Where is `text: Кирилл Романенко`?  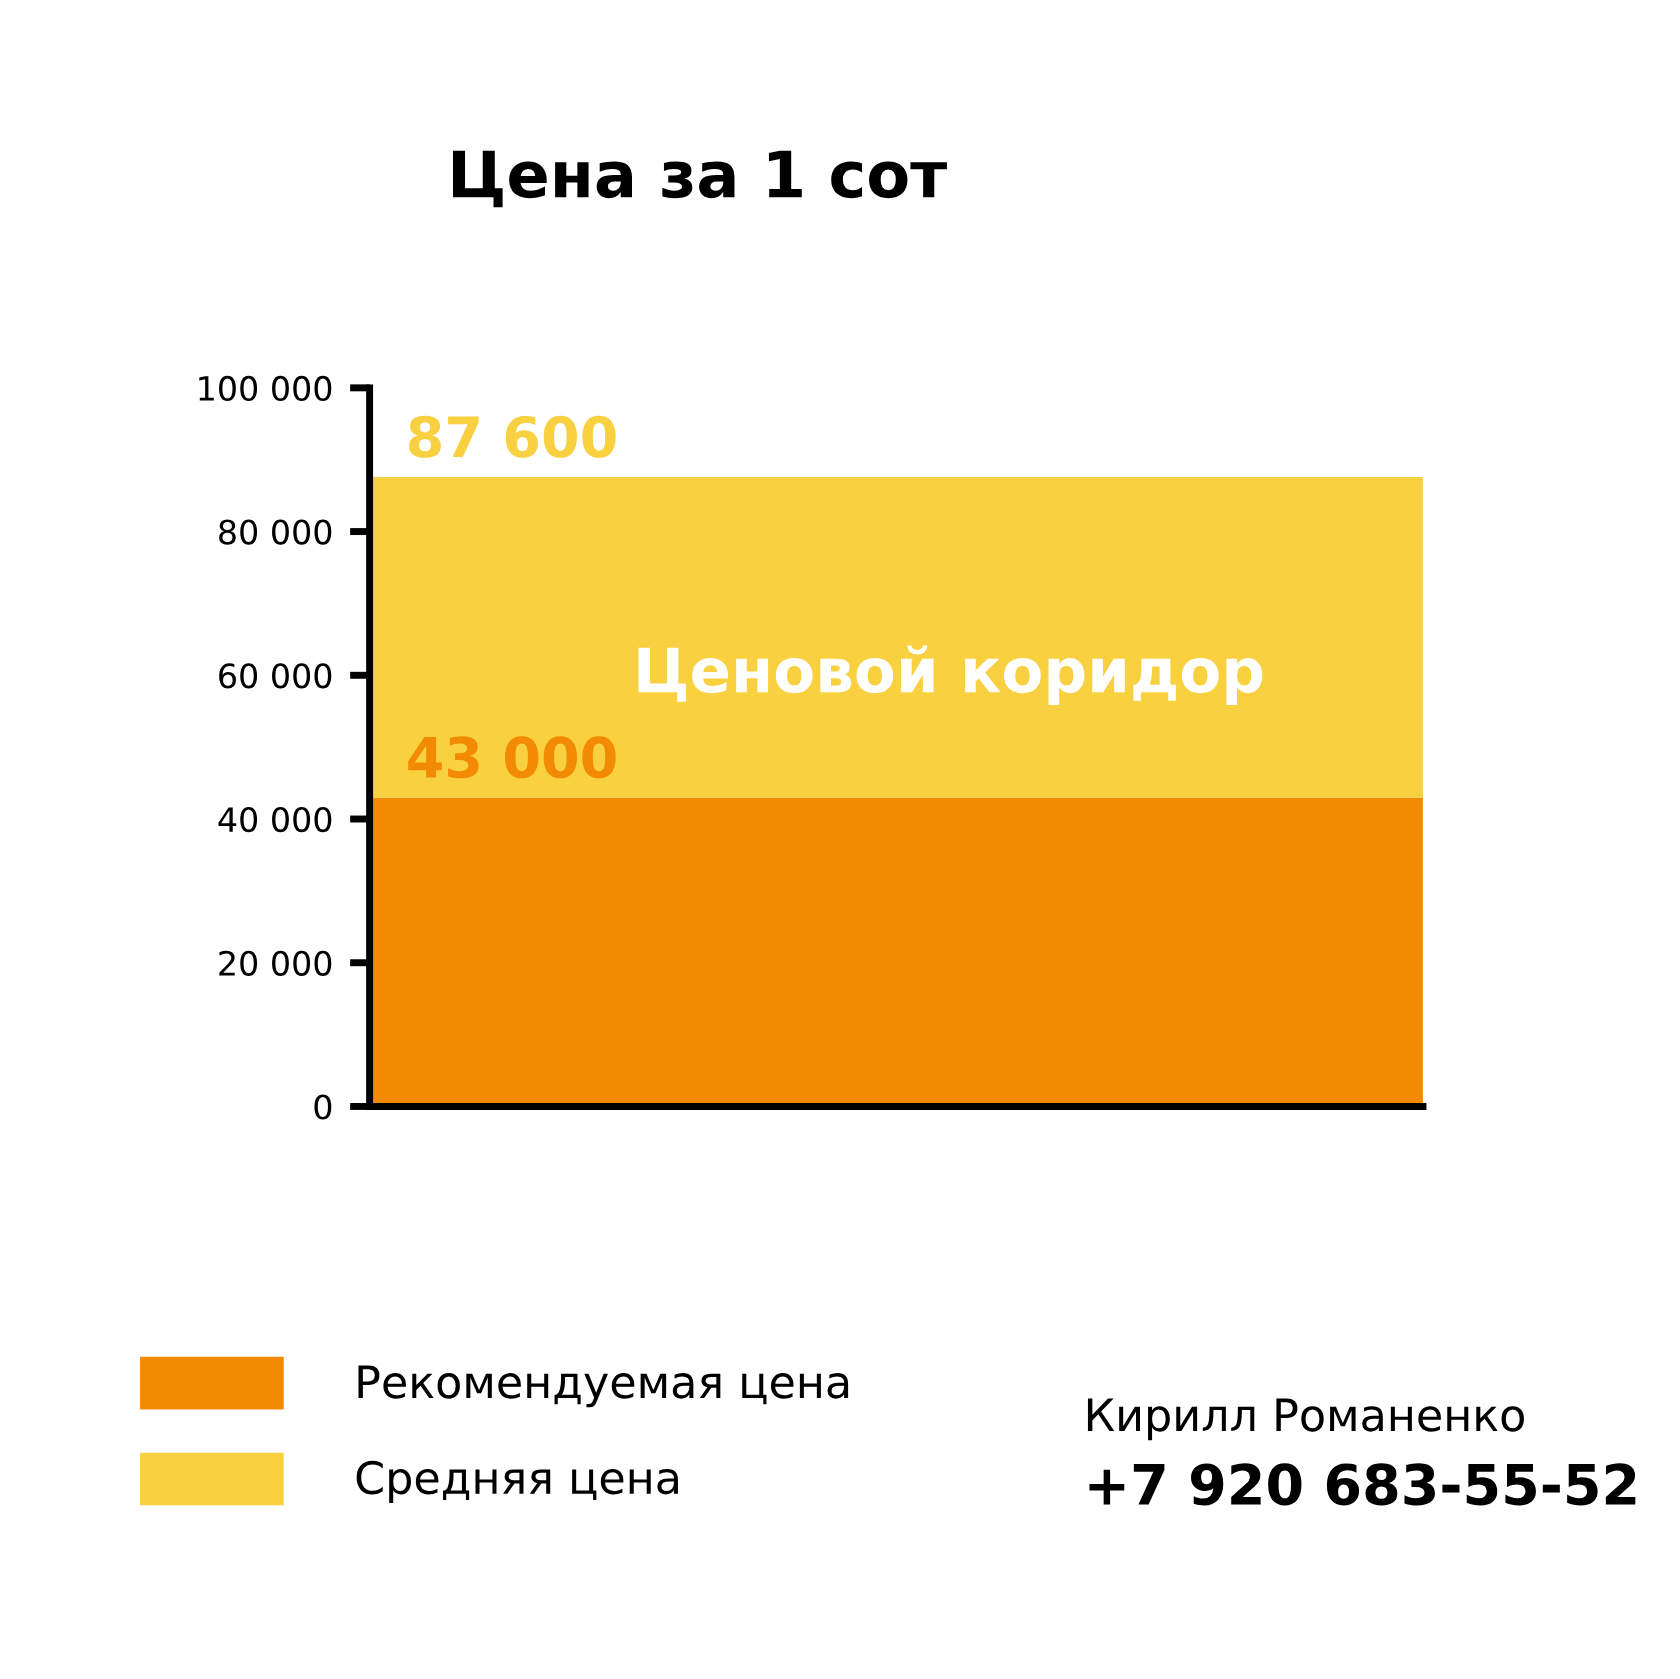 text: Кирилл Романенко is located at coordinates (1305, 1419).